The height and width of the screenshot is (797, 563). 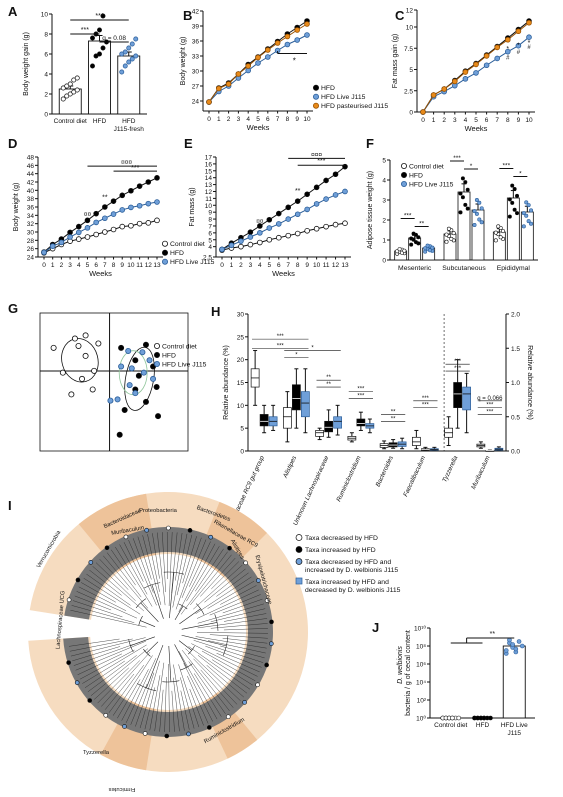 What do you see at coordinates (242, 452) in the screenshot?
I see `panel-h-y-tick-label: 0` at bounding box center [242, 452].